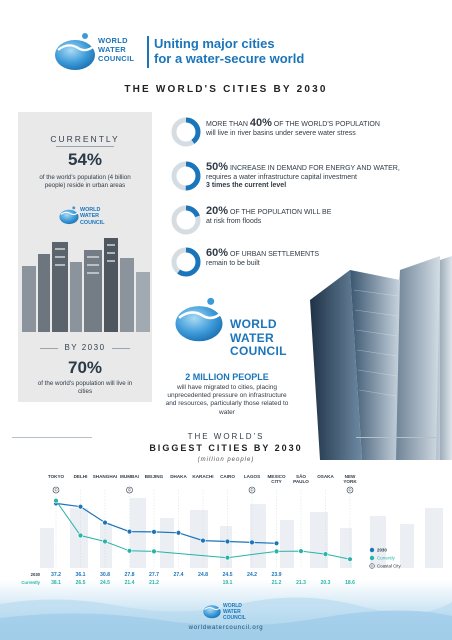  Describe the element at coordinates (85, 347) in the screenshot. I see `by2030-label: BY 2030` at that location.